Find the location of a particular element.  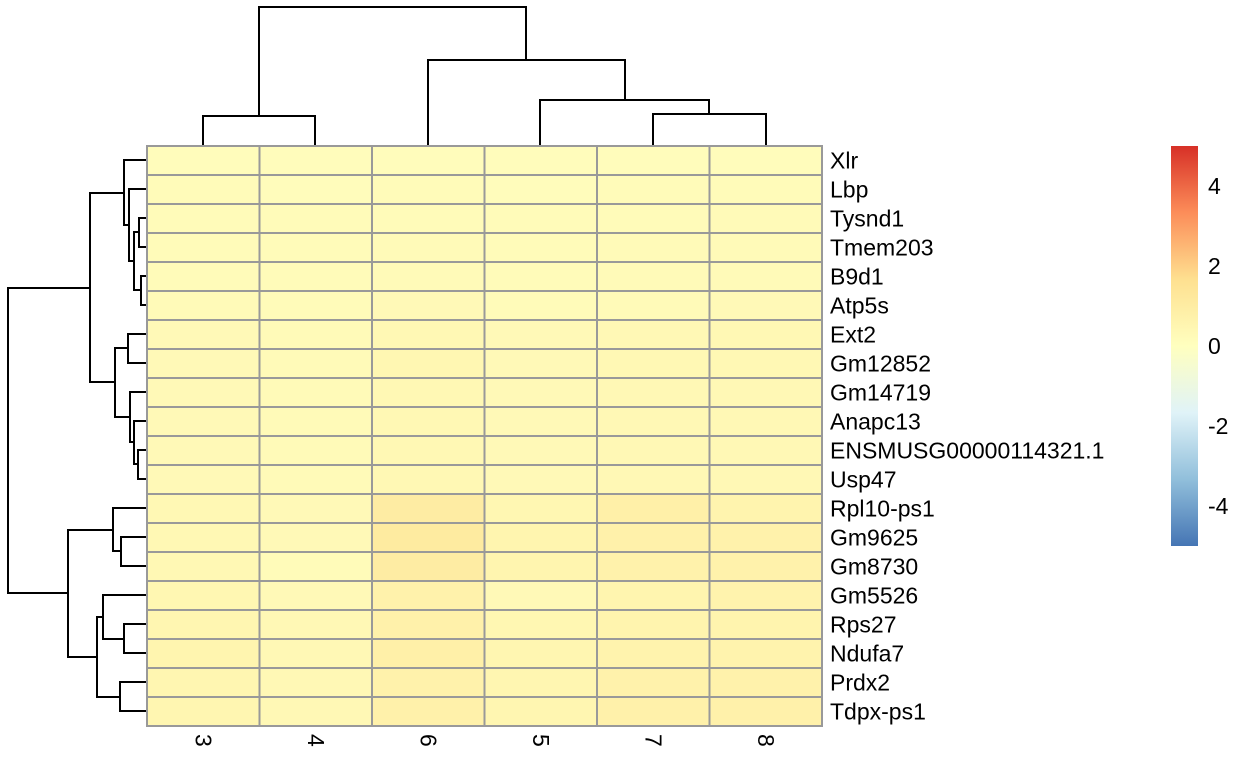

column-label: 4 is located at coordinates (316, 740).